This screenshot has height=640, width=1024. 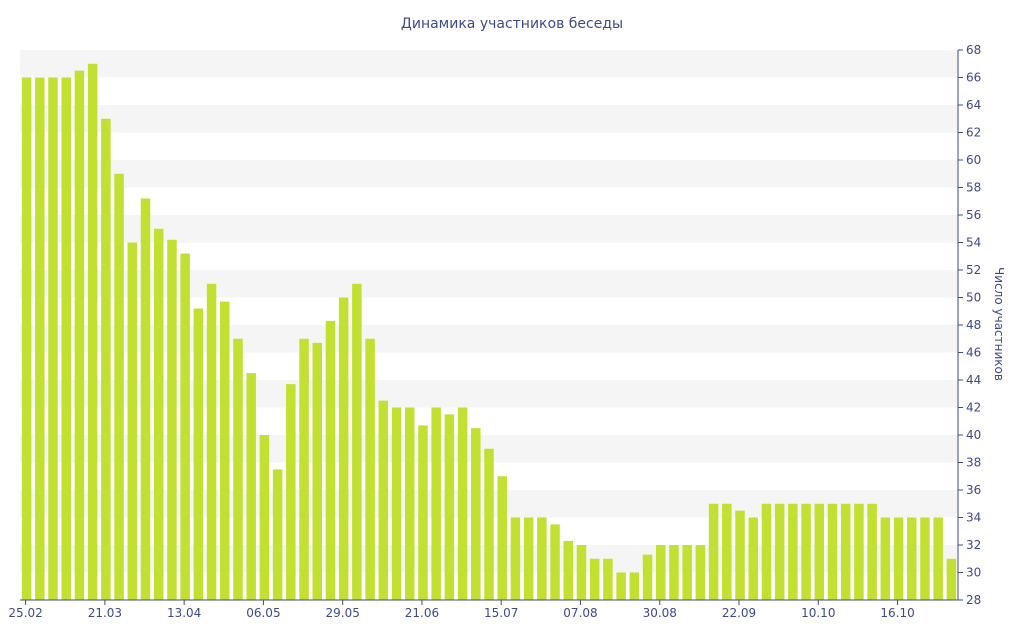 What do you see at coordinates (25, 613) in the screenshot?
I see `x-tick-label: 25.02` at bounding box center [25, 613].